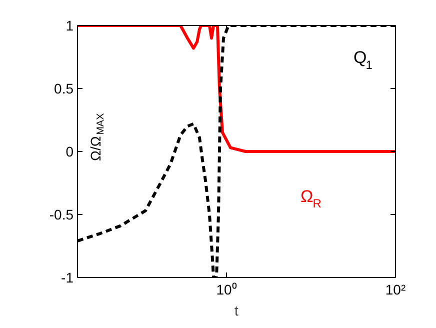  Describe the element at coordinates (64, 88) in the screenshot. I see `y-tick-label: 0.5` at that location.